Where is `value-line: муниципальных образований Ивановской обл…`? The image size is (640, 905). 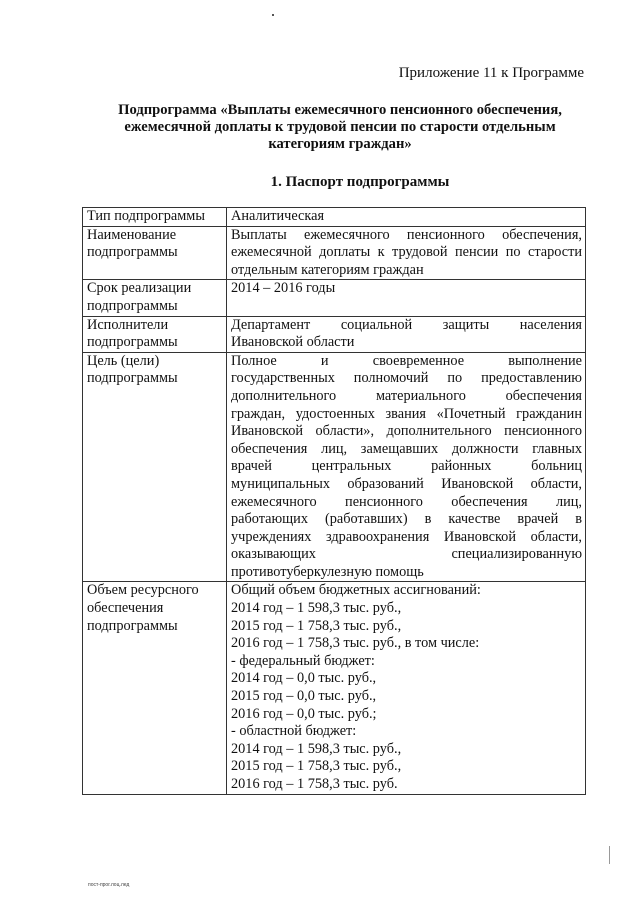
value-line: муниципальных образований Ивановской обл… is located at coordinates (406, 483).